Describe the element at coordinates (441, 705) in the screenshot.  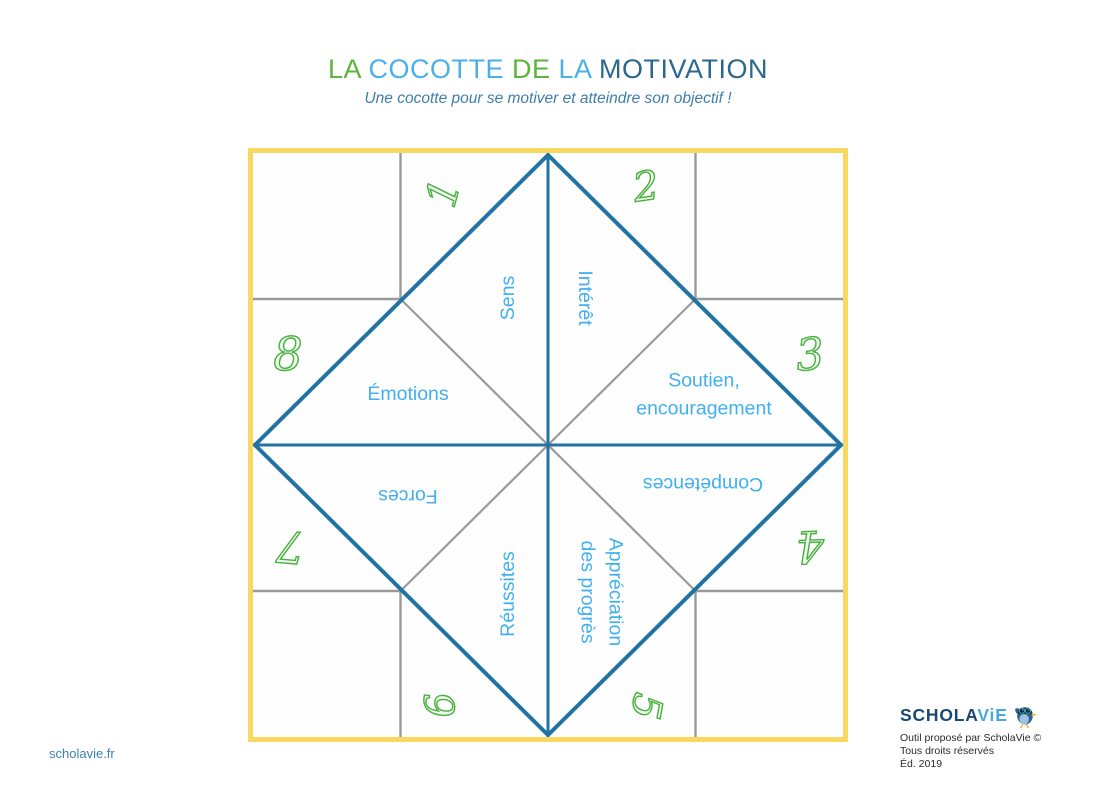
I see `corner-number-6: 6` at that location.